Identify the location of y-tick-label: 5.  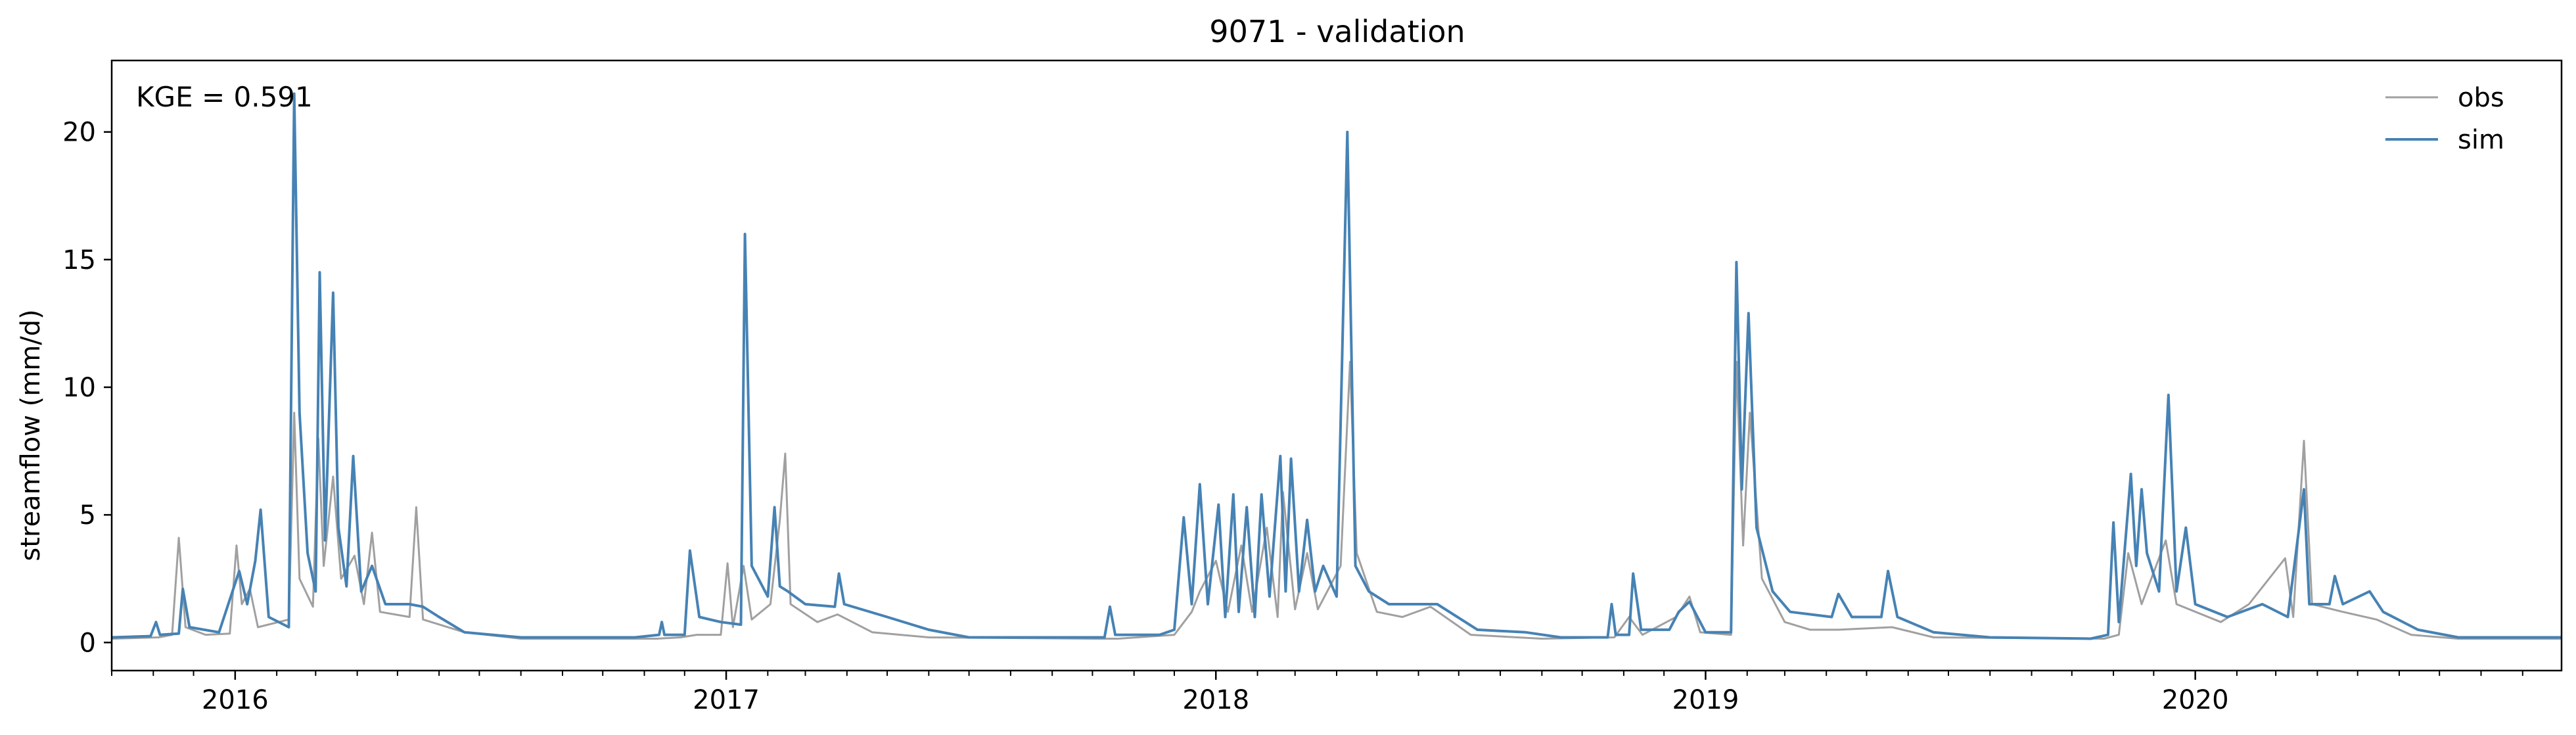
(88, 515).